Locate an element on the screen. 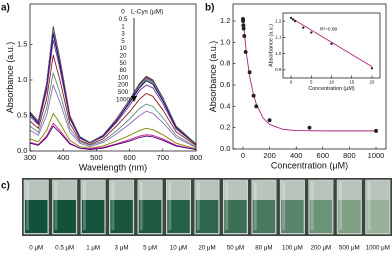 The height and width of the screenshot is (258, 392). sample-label: 0 μM is located at coordinates (36, 248).